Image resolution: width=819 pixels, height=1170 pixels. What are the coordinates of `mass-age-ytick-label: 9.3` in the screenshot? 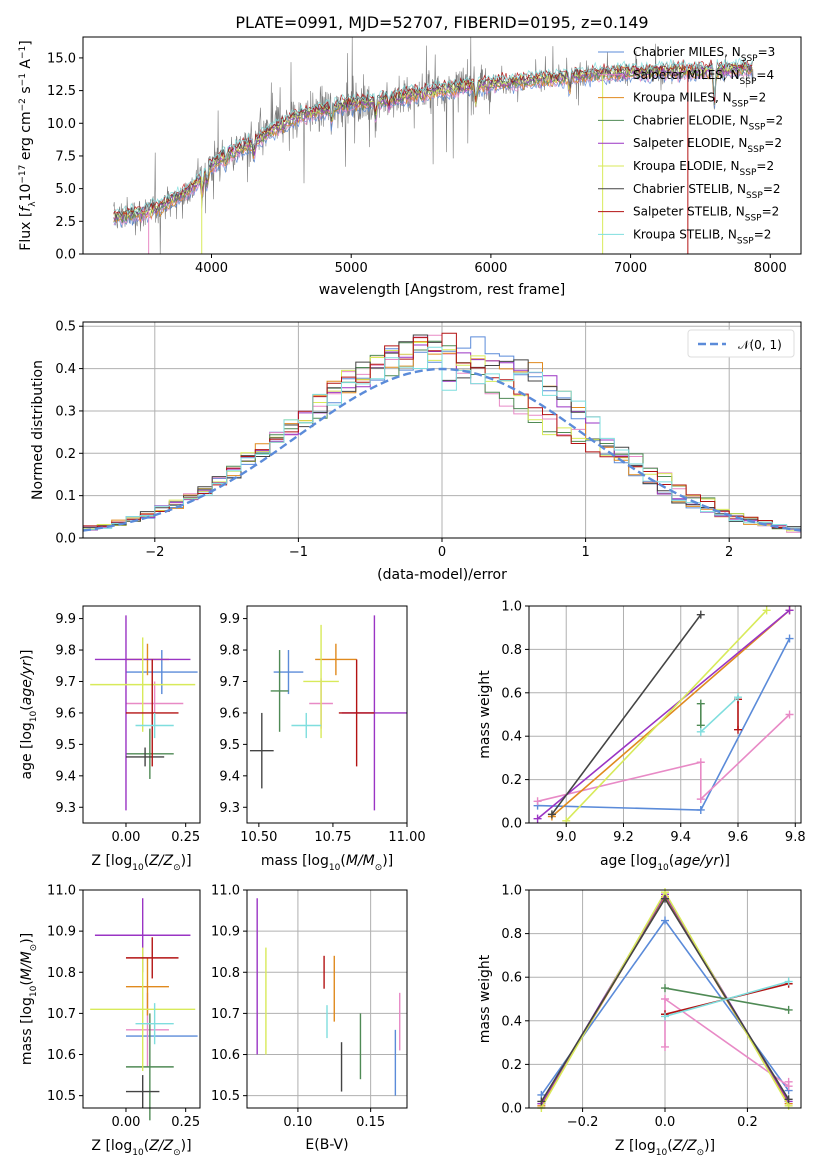 It's located at (229, 808).